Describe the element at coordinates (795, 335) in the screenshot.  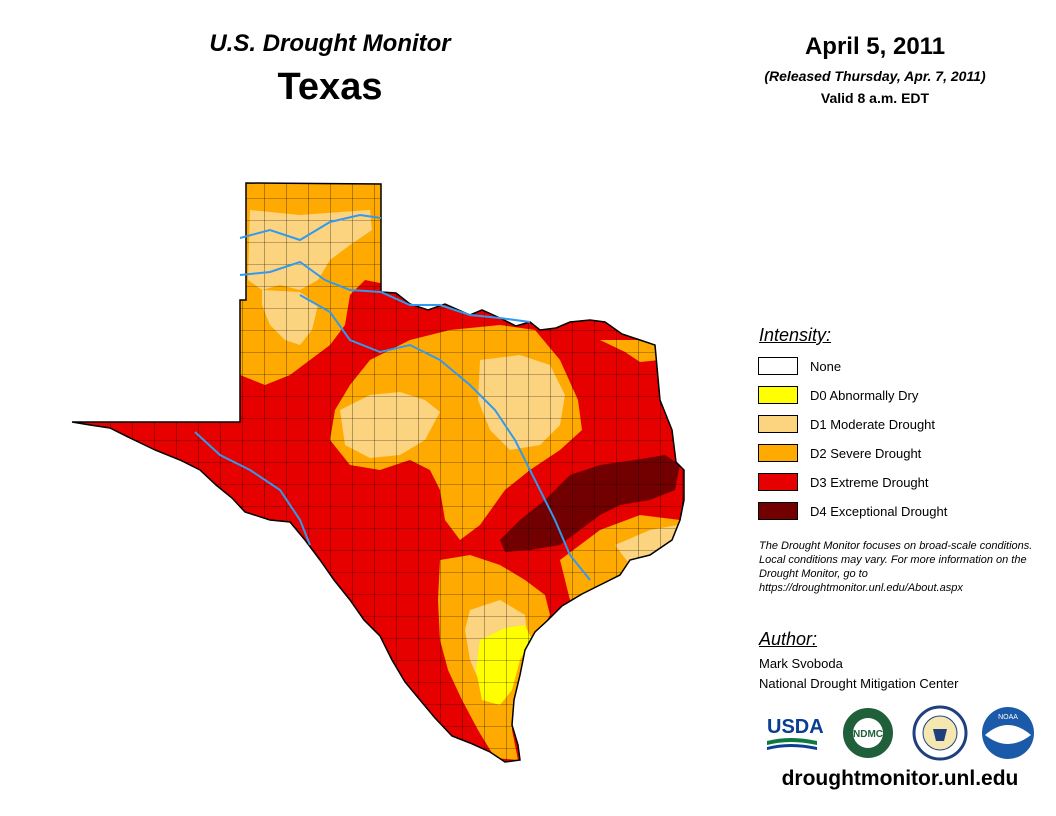
I see `legend-title: Intensity:` at that location.